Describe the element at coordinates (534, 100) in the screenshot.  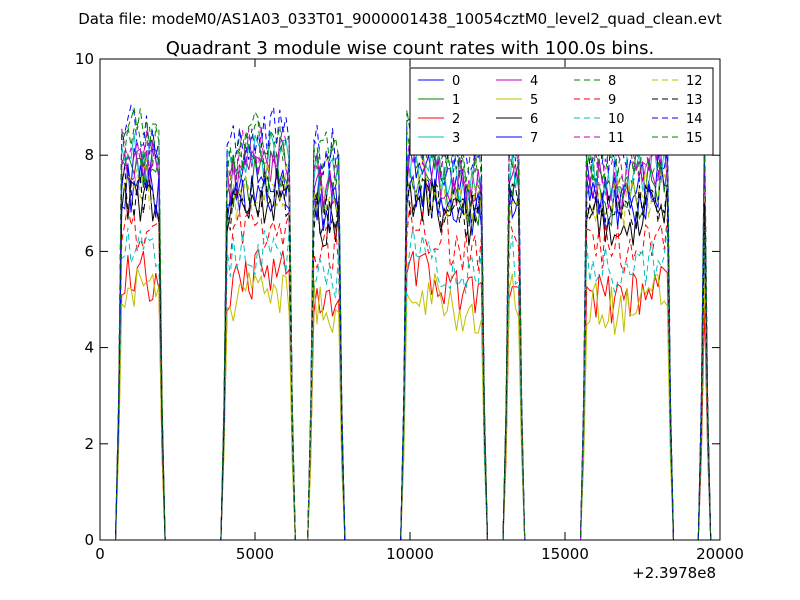
I see `legend-label-5: 5` at that location.